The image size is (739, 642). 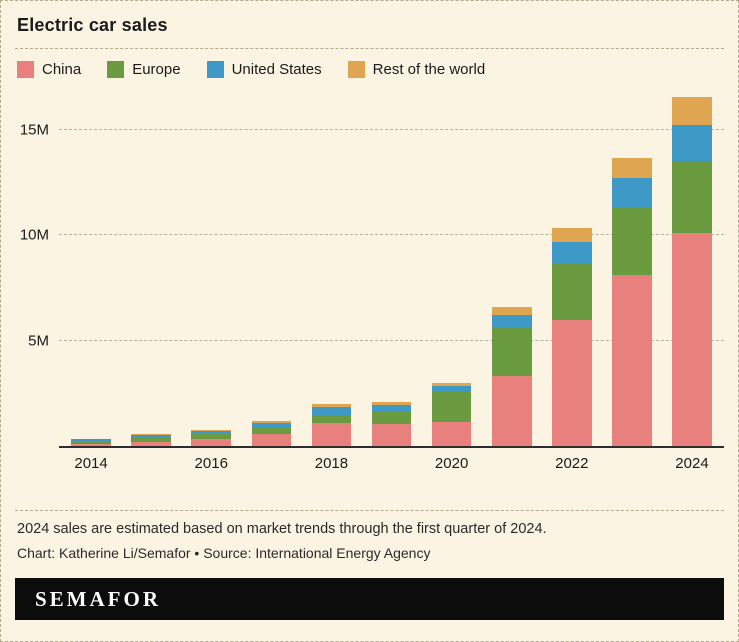 What do you see at coordinates (692, 197) in the screenshot?
I see `segment-europe-2024` at bounding box center [692, 197].